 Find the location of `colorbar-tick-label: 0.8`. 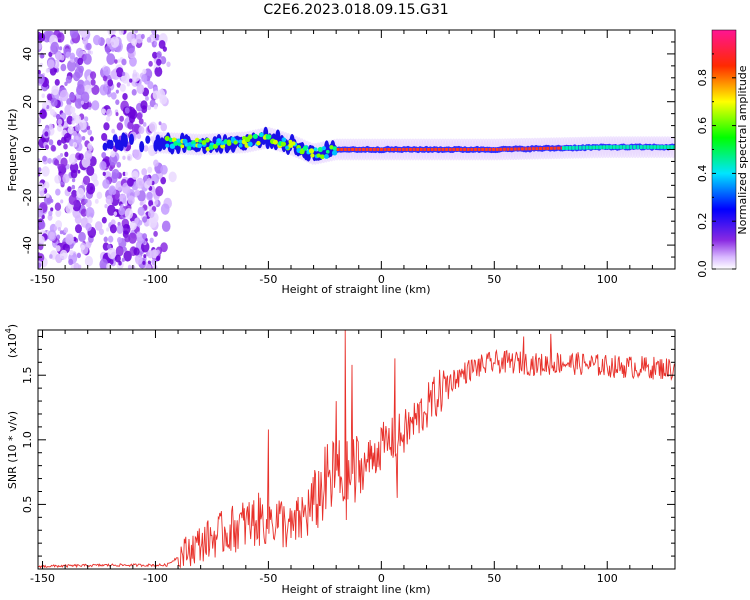

colorbar-tick-label: 0.8 is located at coordinates (702, 78).